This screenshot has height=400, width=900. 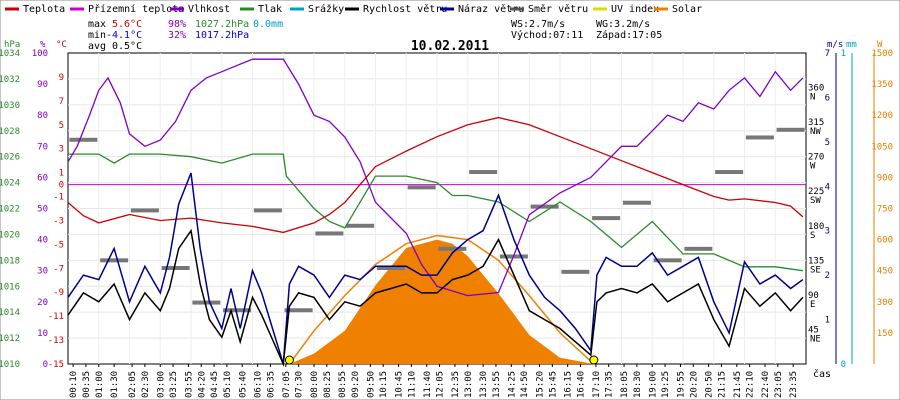 What do you see at coordinates (56, 317) in the screenshot?
I see `left-axis-tick: -11` at bounding box center [56, 317].